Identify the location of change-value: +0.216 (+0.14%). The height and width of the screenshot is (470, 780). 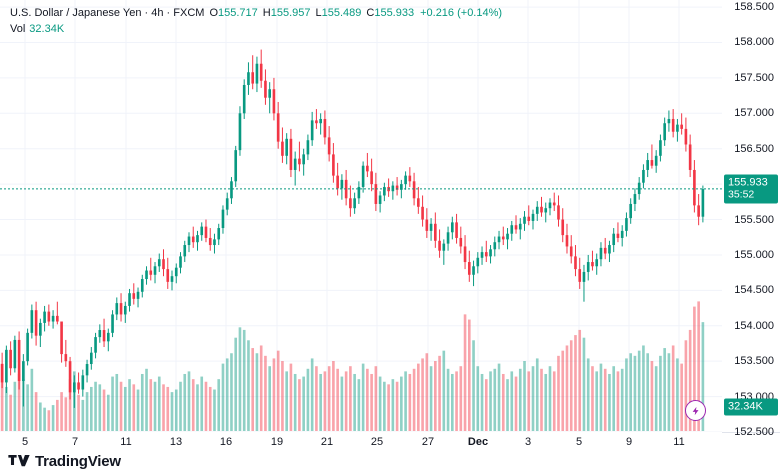
(461, 13).